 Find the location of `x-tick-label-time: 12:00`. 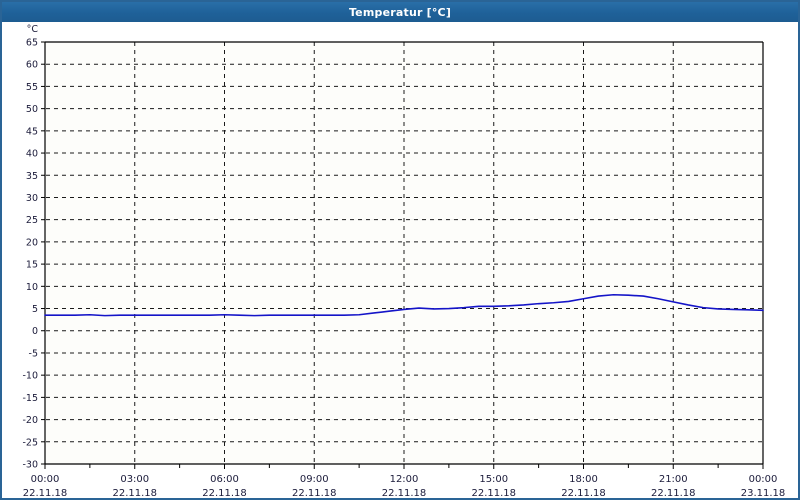

x-tick-label-time: 12:00 is located at coordinates (404, 479).